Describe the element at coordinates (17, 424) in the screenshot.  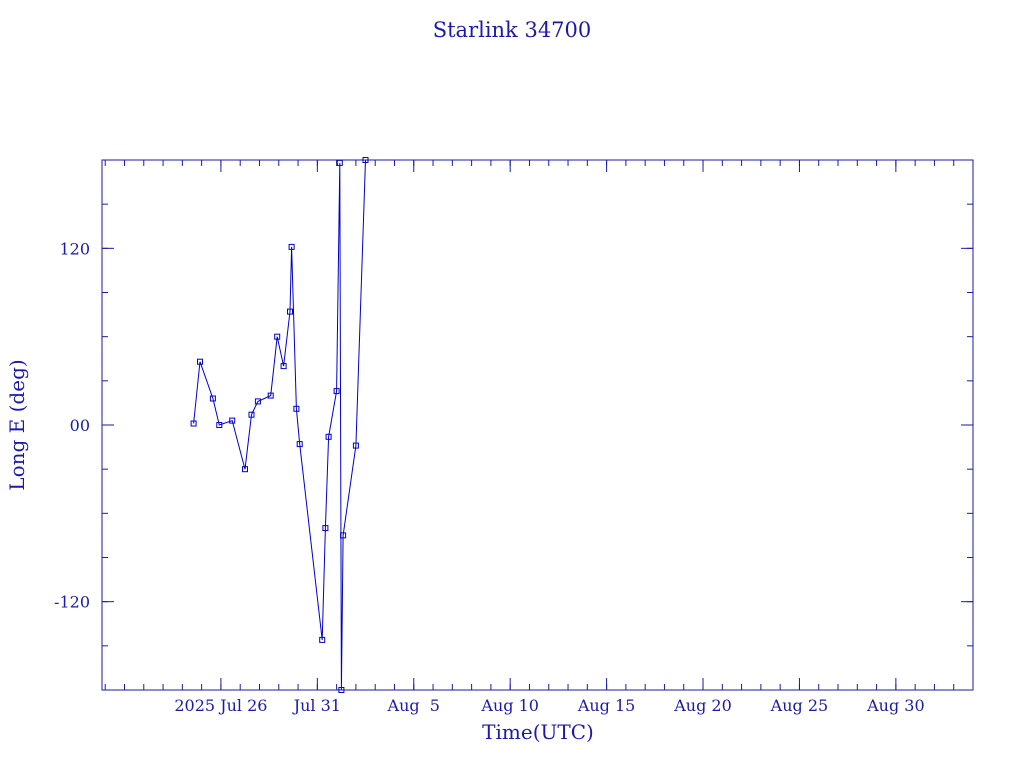
I see `y-axis-label: Long E (deg)` at that location.